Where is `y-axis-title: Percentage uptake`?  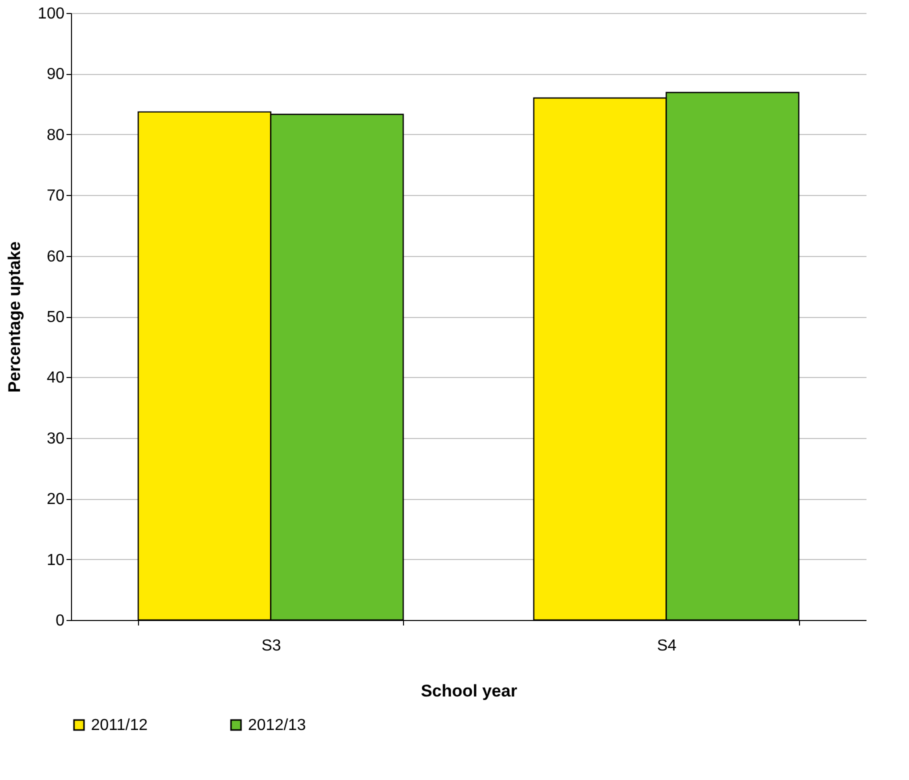
y-axis-title: Percentage uptake is located at coordinates (14, 317).